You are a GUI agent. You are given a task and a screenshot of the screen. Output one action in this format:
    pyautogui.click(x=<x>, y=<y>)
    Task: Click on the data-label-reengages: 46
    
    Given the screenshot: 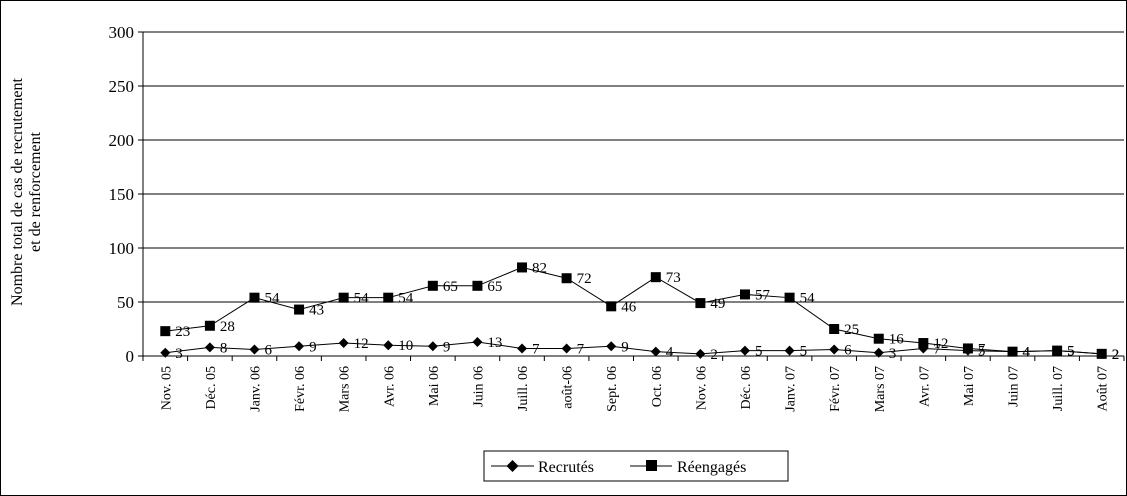 What is the action you would take?
    pyautogui.click(x=629, y=307)
    